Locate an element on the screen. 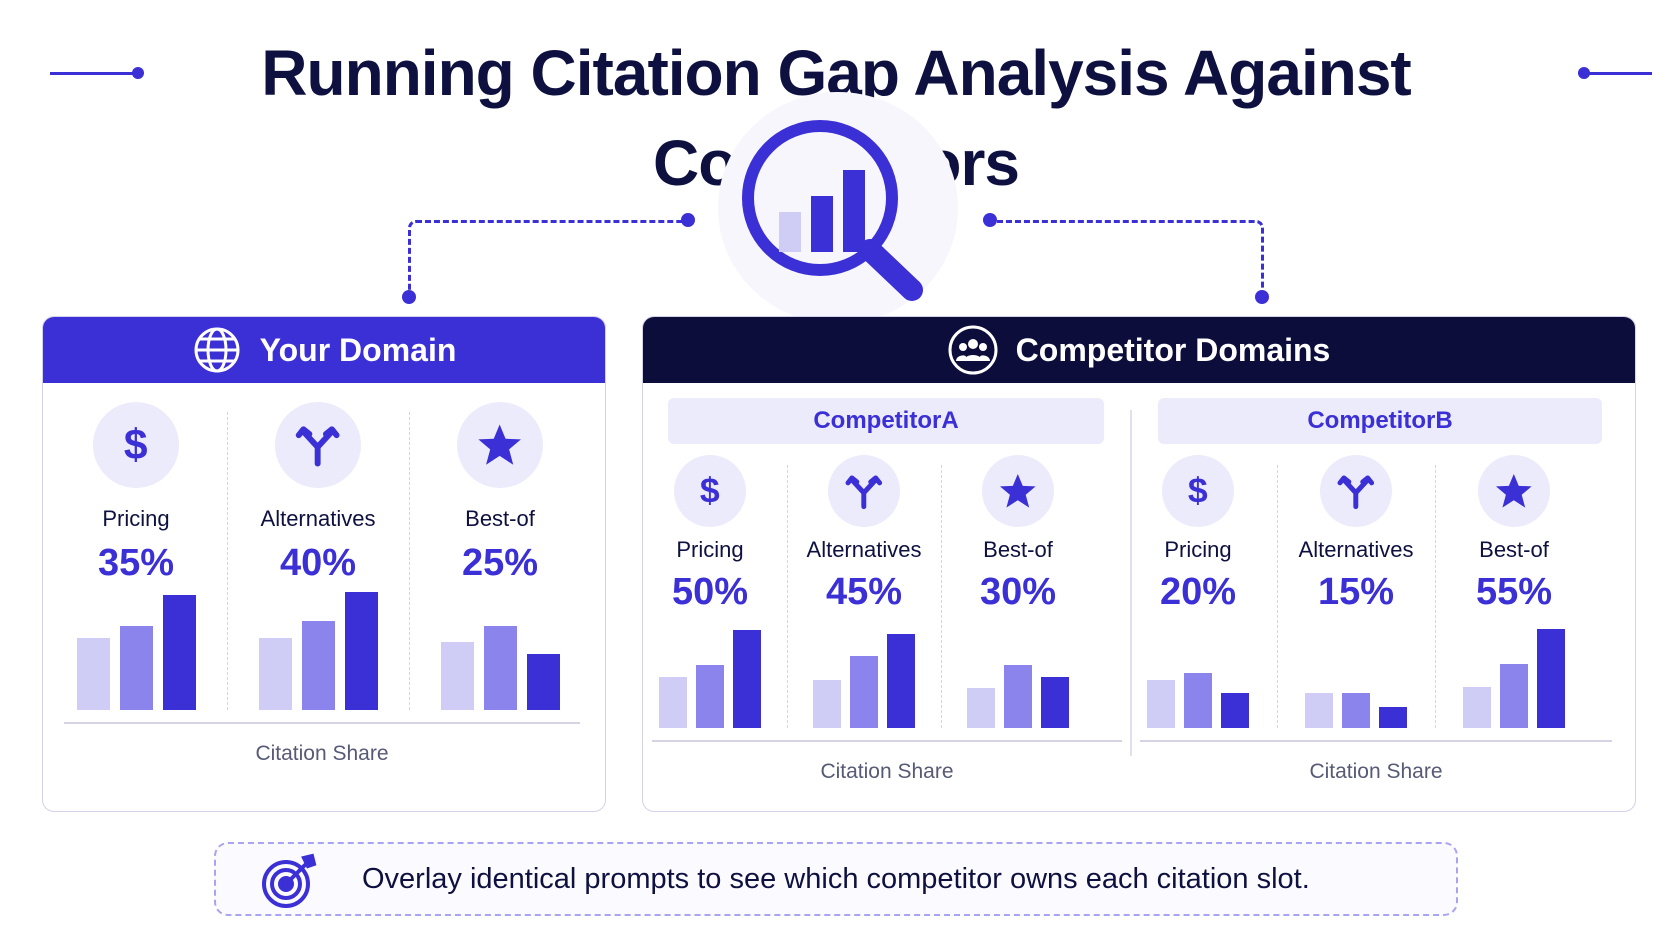 The width and height of the screenshot is (1672, 941). analysis-hub is located at coordinates (838, 208).